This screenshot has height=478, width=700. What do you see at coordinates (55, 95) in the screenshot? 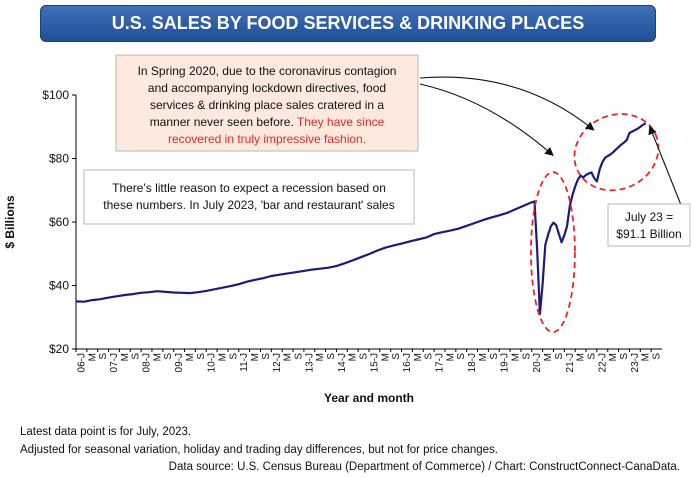
I see `y-tick-label: $100` at bounding box center [55, 95].